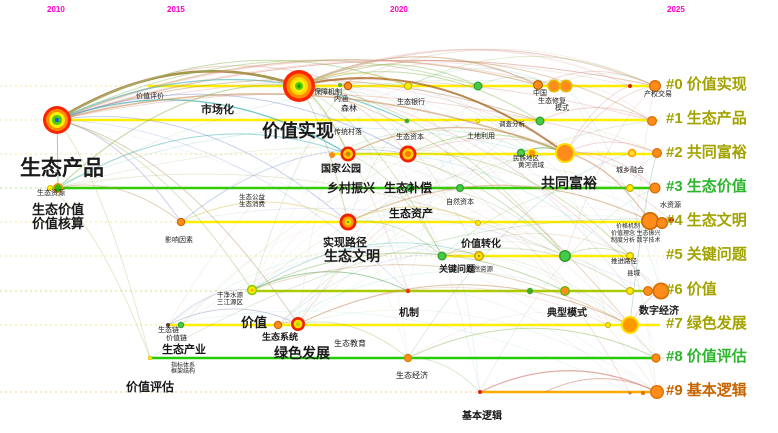 The width and height of the screenshot is (778, 433). Describe the element at coordinates (701, 289) in the screenshot. I see `cluster-label-text: 价值` at that location.